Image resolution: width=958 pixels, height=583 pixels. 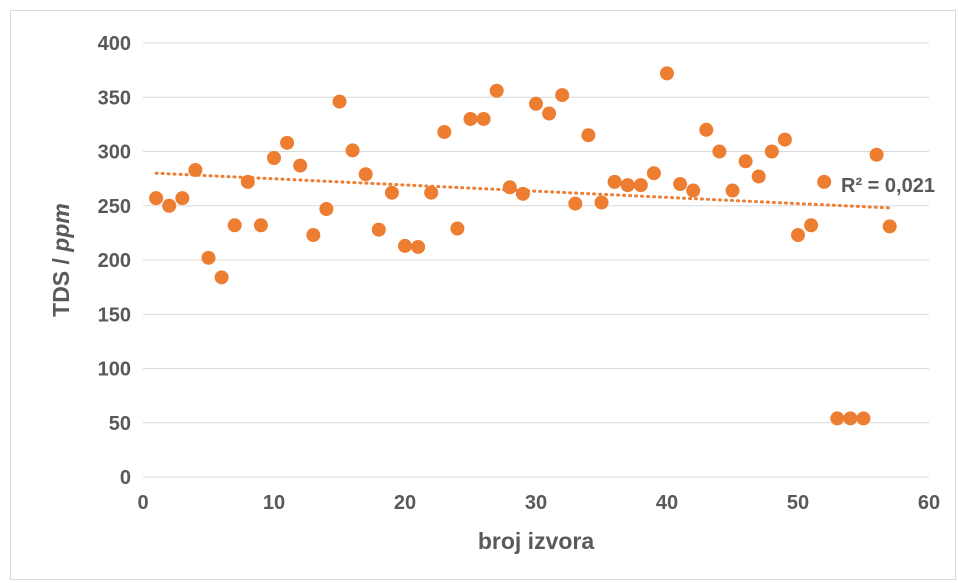 What do you see at coordinates (929, 503) in the screenshot?
I see `x-tick-label: 60` at bounding box center [929, 503].